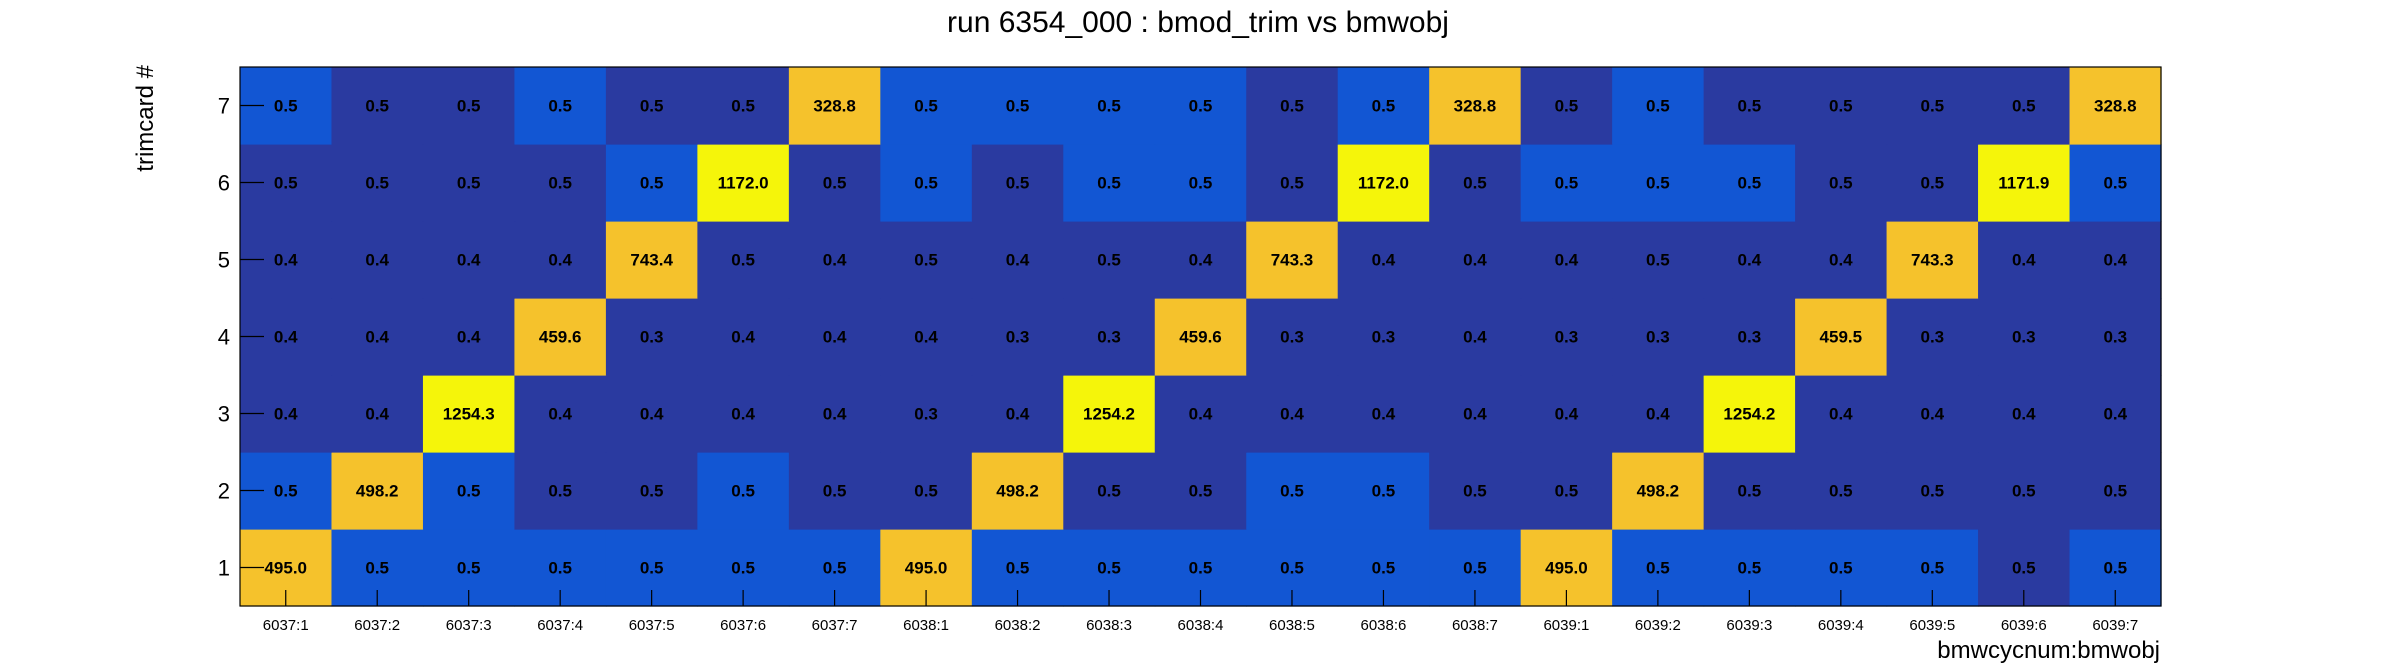 Image resolution: width=2396 pixels, height=672 pixels. Describe the element at coordinates (1017, 491) in the screenshot. I see `cell-value-label: 498.2` at that location.